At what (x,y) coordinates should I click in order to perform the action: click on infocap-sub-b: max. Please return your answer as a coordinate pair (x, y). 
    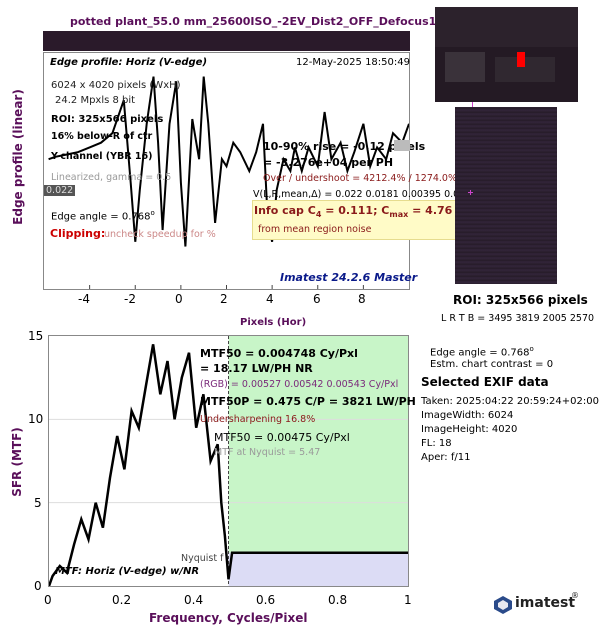
    Looking at the image, I should click on (399, 215).